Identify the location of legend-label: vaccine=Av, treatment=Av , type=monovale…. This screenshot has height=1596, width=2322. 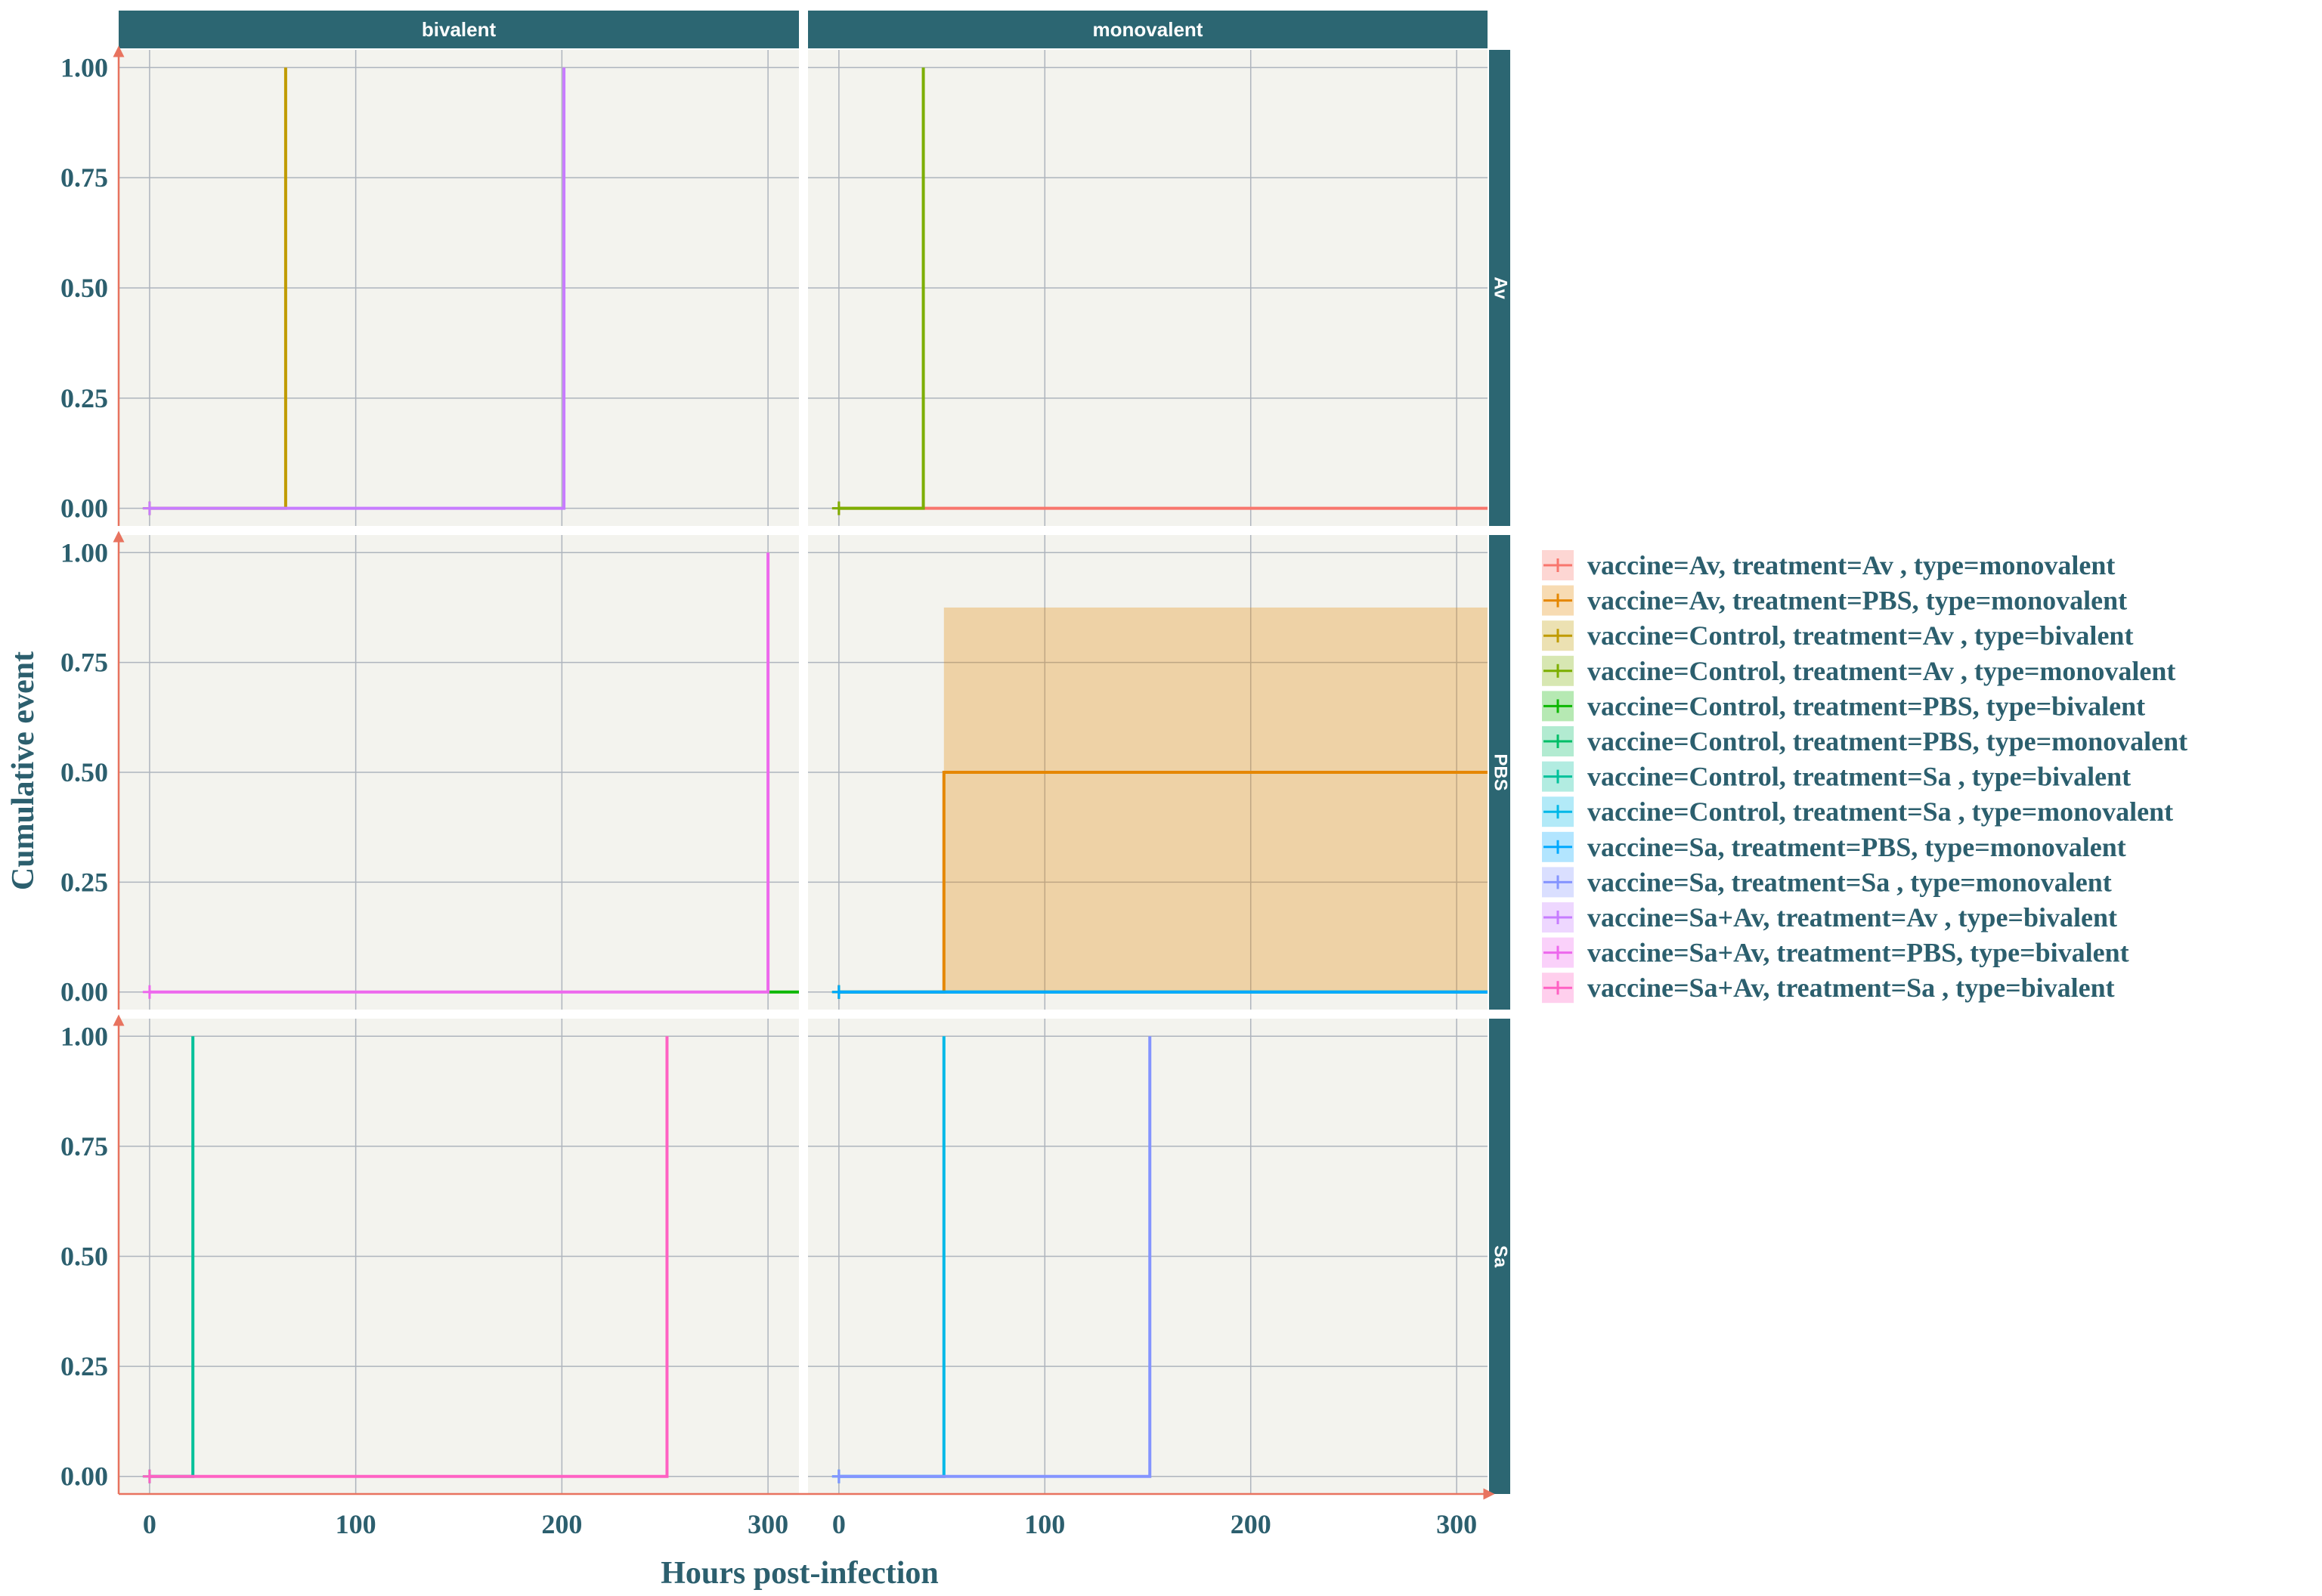
(1851, 565).